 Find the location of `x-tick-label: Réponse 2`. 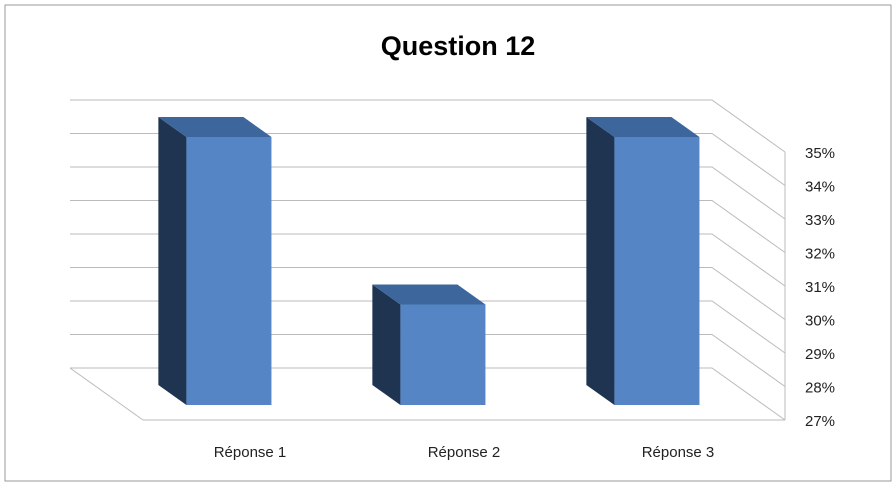

x-tick-label: Réponse 2 is located at coordinates (464, 452).